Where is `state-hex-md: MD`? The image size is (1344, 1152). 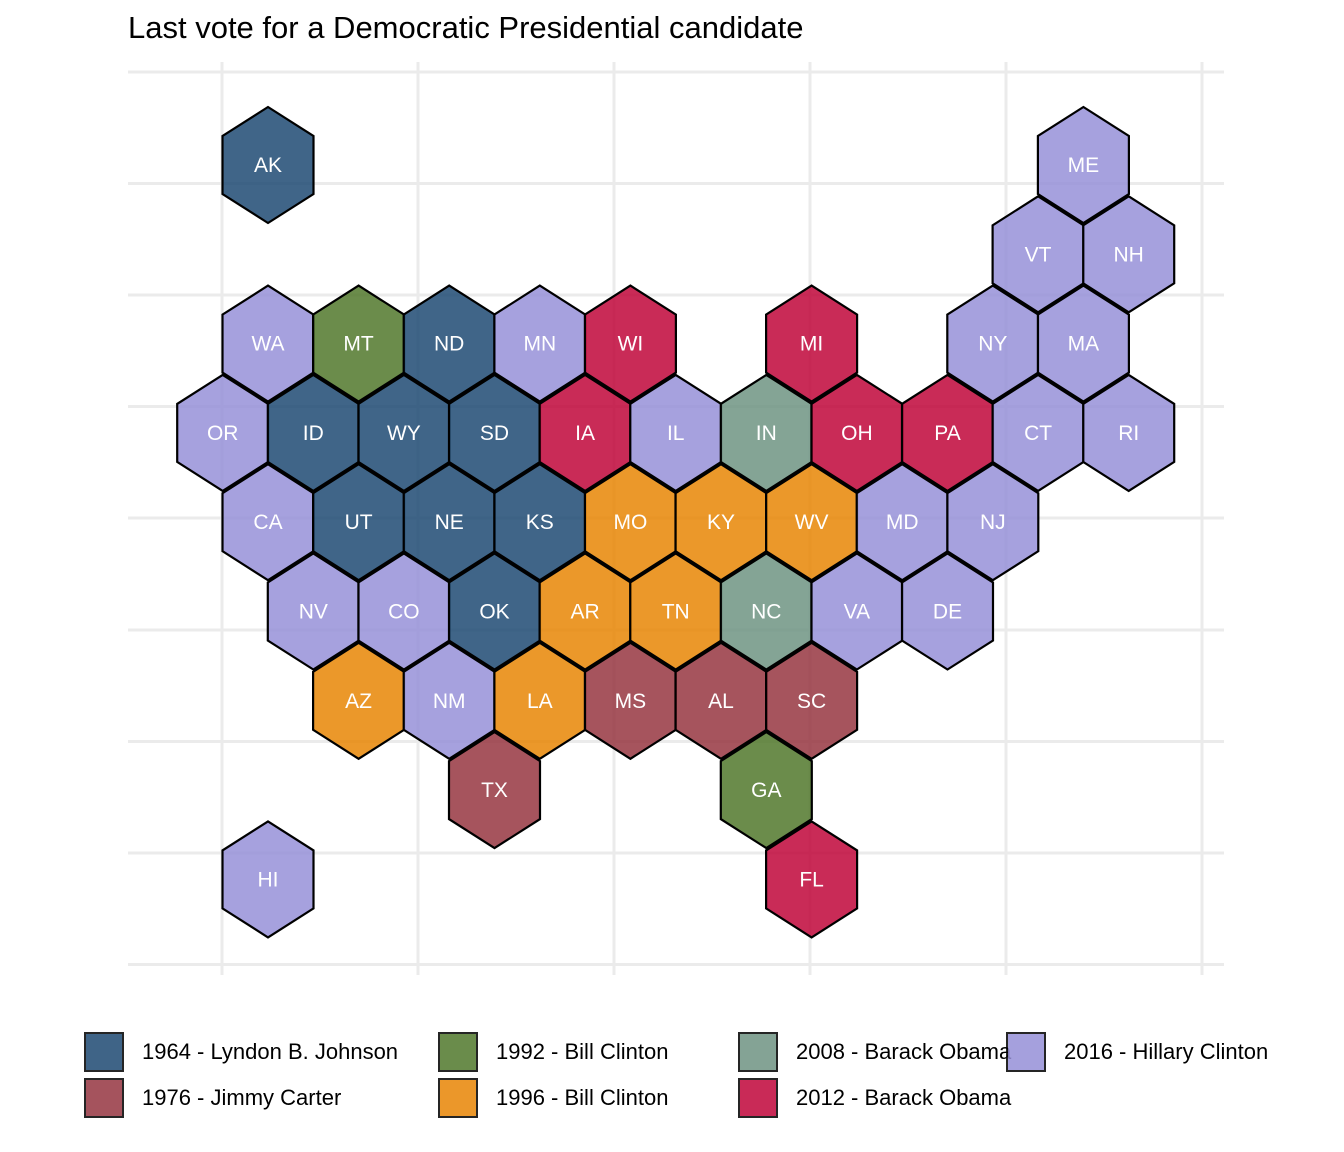
state-hex-md: MD is located at coordinates (902, 522).